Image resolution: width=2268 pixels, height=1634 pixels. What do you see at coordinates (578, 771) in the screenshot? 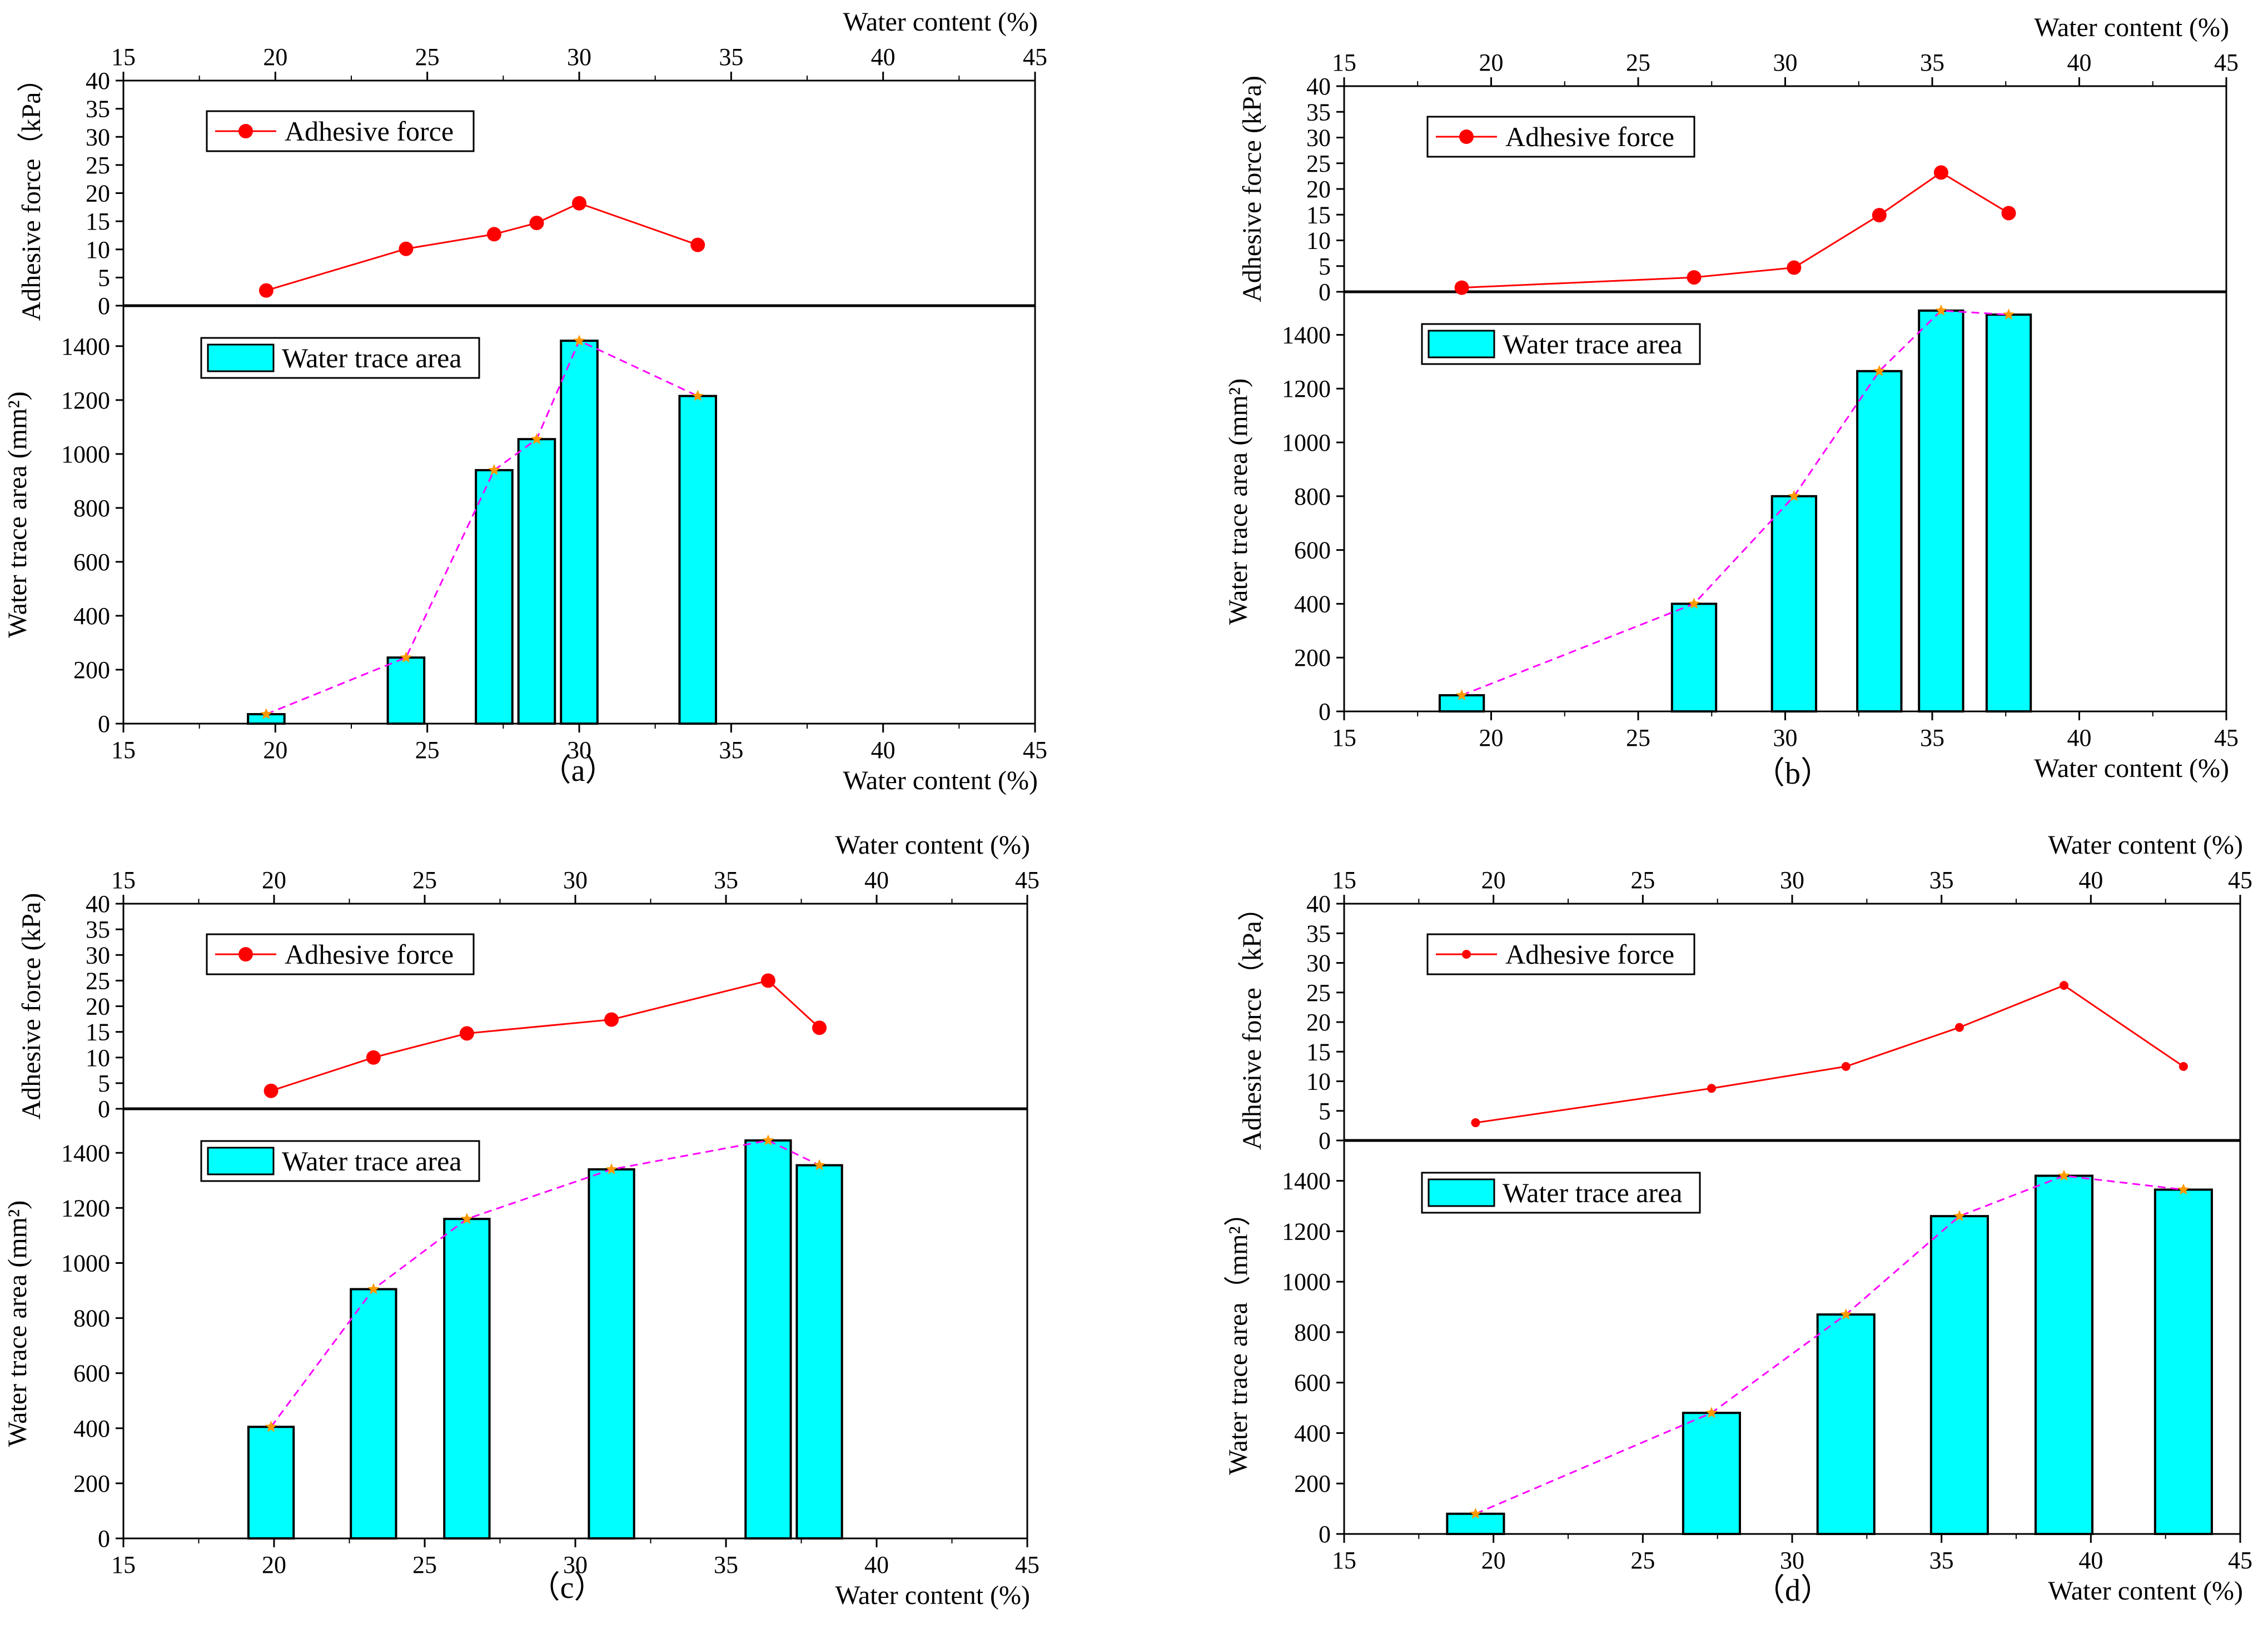
I see `panel-label: （a）` at bounding box center [578, 771].